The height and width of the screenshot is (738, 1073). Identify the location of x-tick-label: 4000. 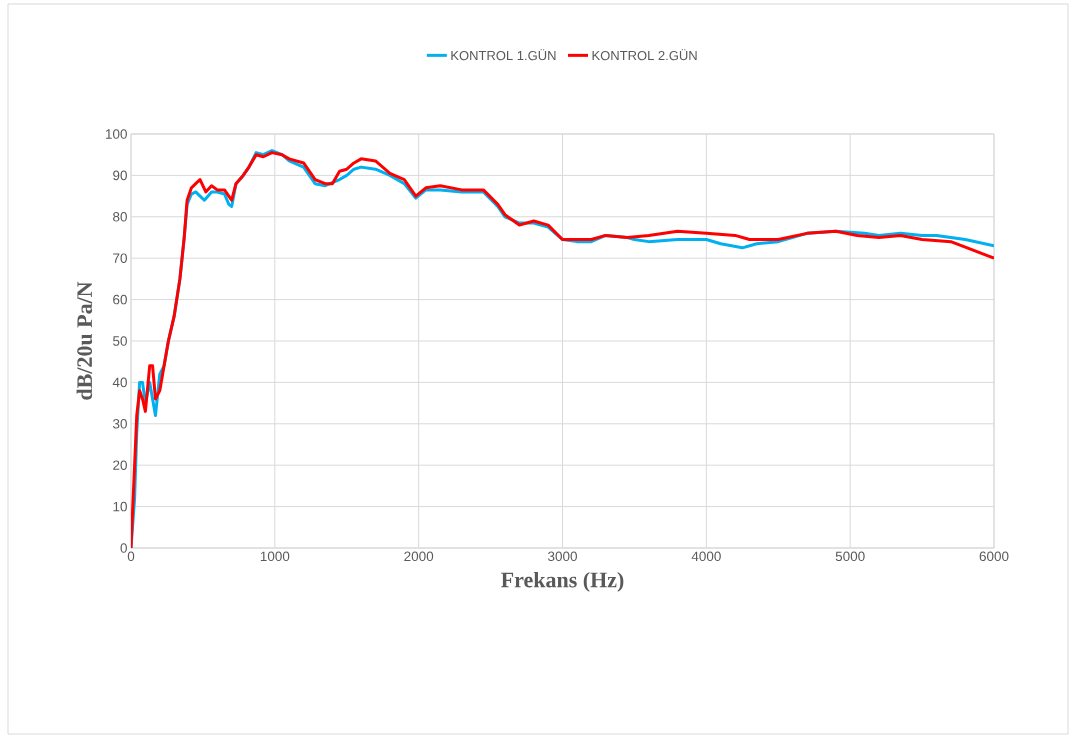
(706, 556).